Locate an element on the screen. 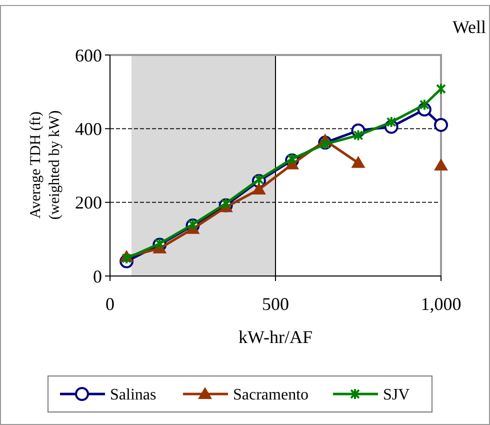 The width and height of the screenshot is (490, 425). y-tick-label: 200 is located at coordinates (88, 202).